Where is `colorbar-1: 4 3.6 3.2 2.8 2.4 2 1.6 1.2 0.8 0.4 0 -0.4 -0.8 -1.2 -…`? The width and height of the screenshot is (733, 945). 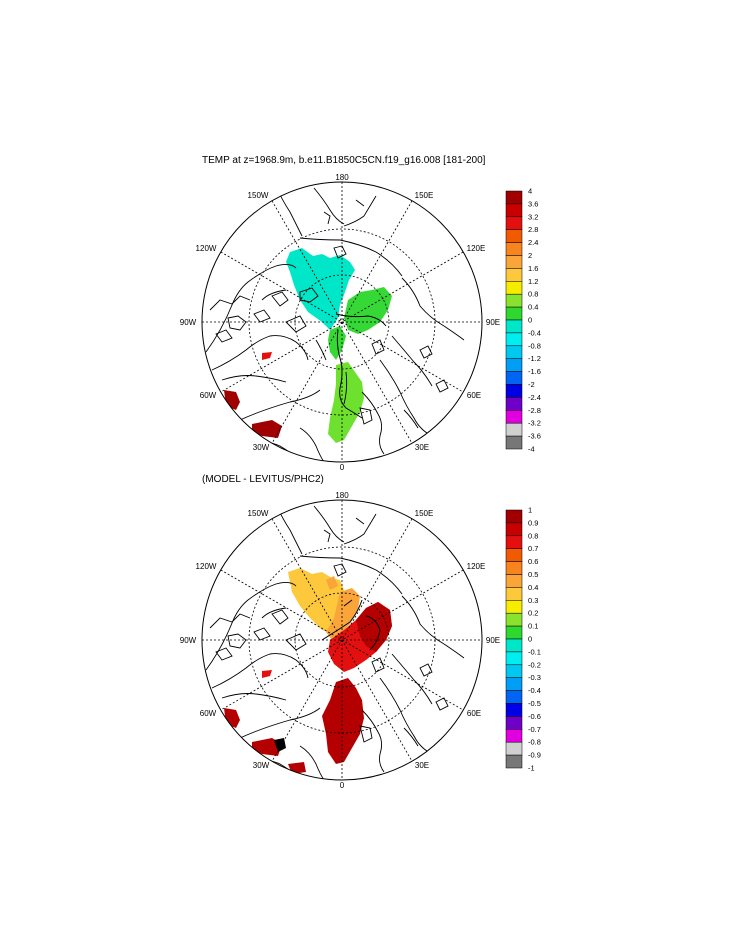
colorbar-1: 4 3.6 3.2 2.8 2.4 2 1.6 1.2 0.8 0.4 0 -0.4 -0.8 -1.2 -… is located at coordinates (523, 320).